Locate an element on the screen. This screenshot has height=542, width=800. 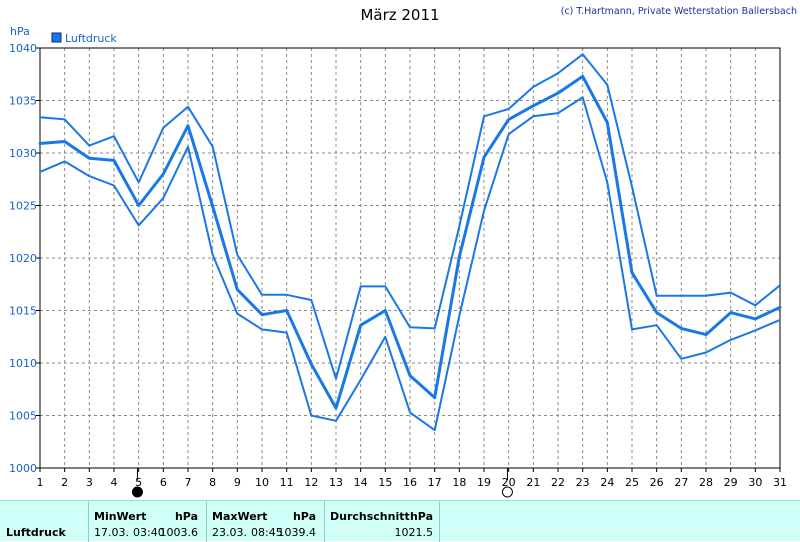
max-unit: hPa is located at coordinates (304, 516).